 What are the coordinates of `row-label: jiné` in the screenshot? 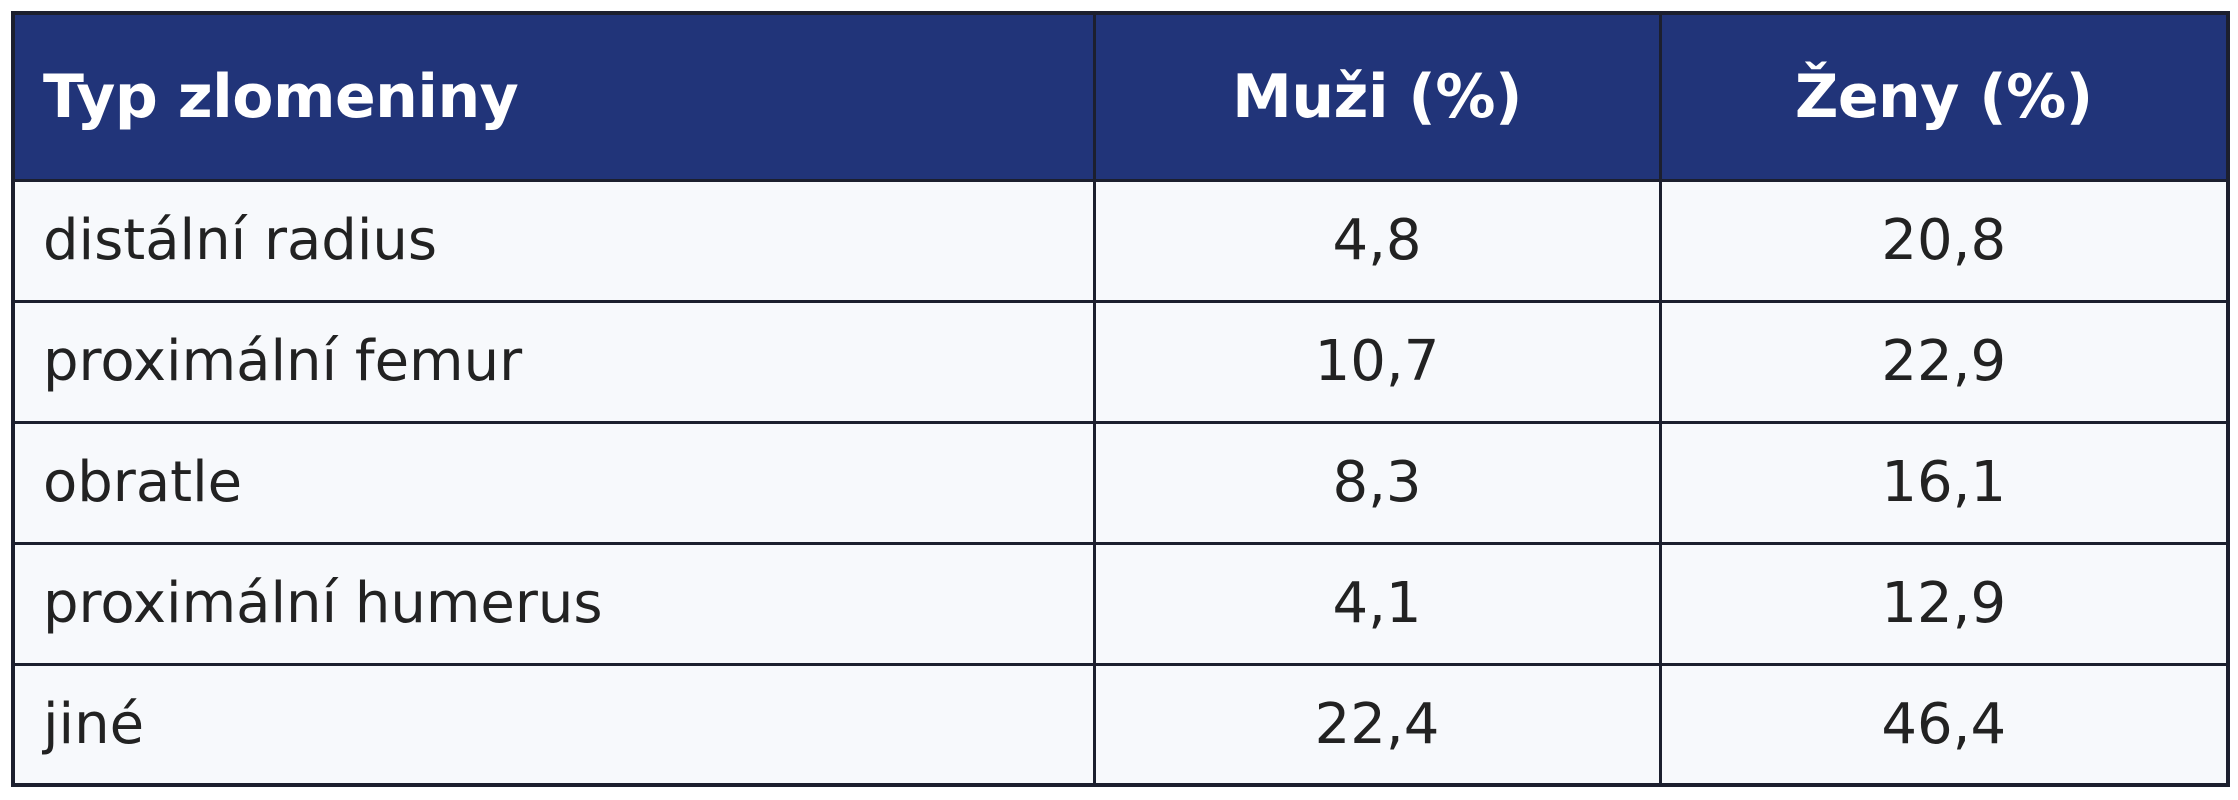 It's located at (553, 724).